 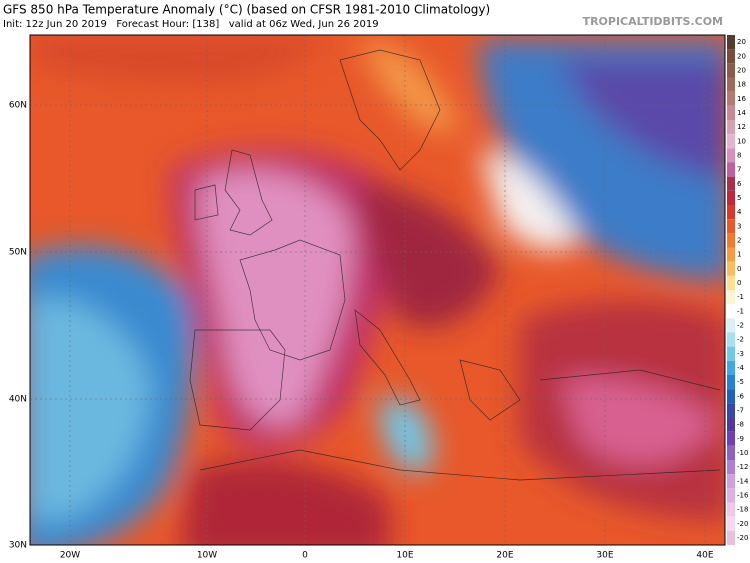 I want to click on colorbar-label: 2, so click(x=739, y=240).